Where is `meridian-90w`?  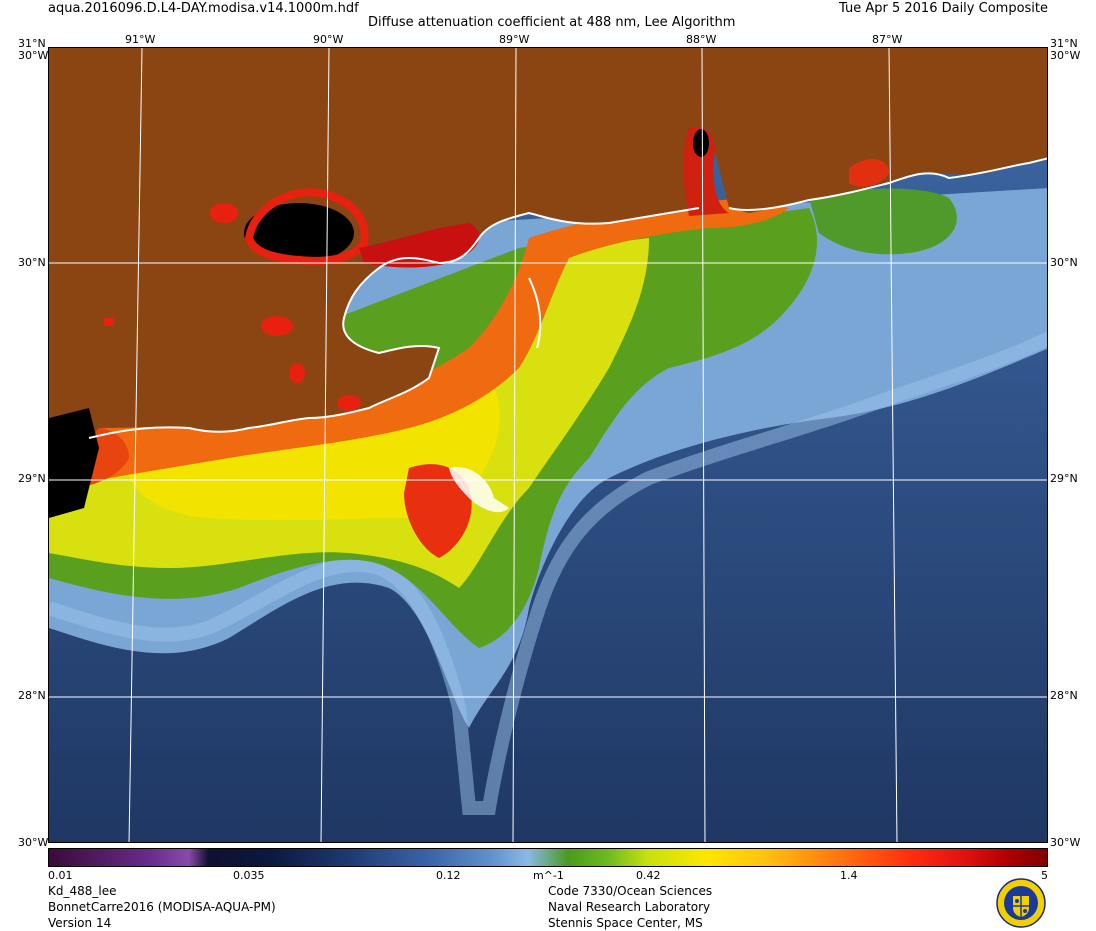 meridian-90w is located at coordinates (325, 445).